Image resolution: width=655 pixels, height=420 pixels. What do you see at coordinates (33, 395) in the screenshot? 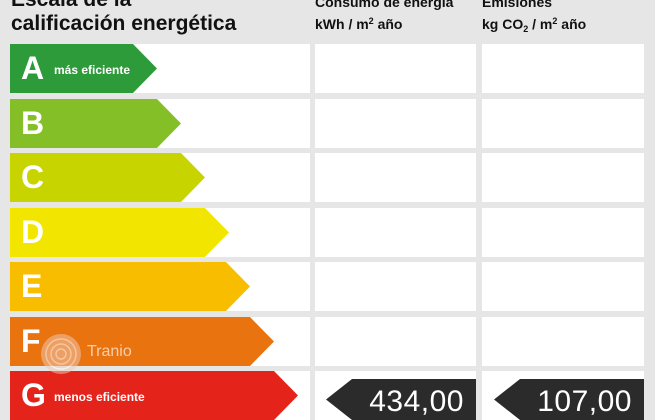
I see `rating-letter: G` at bounding box center [33, 395].